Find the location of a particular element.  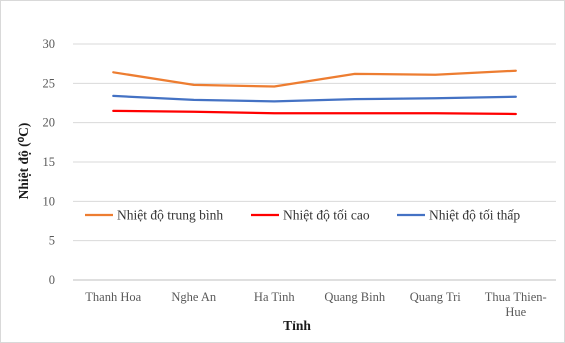

x-tick-label: Quang Tri is located at coordinates (436, 297).